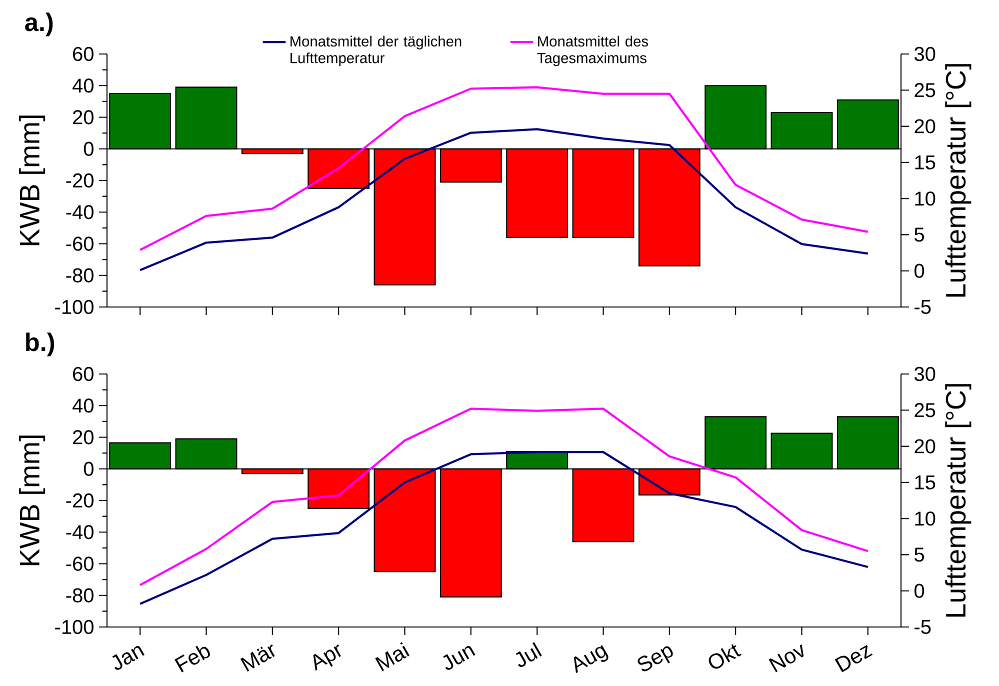  What do you see at coordinates (655, 659) in the screenshot?
I see `x-tick-label: Sep` at bounding box center [655, 659].